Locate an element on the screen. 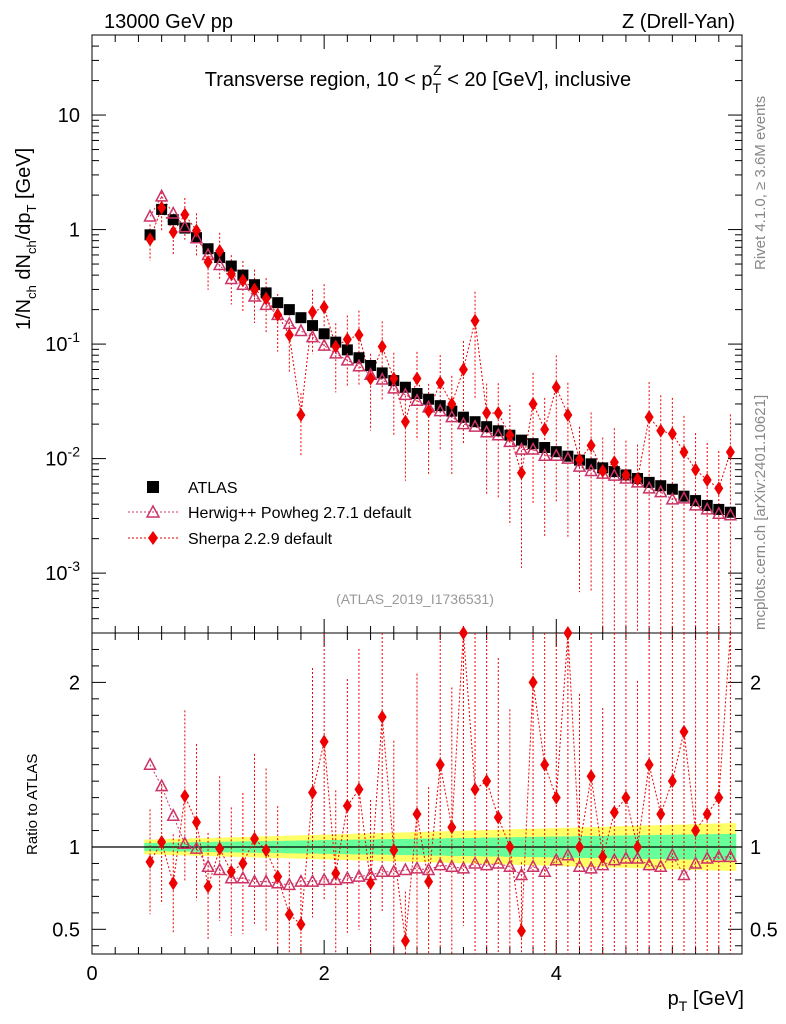 Image resolution: width=786 pixels, height=1024 pixels. y-tick-label: 10⁻² is located at coordinates (62, 457).